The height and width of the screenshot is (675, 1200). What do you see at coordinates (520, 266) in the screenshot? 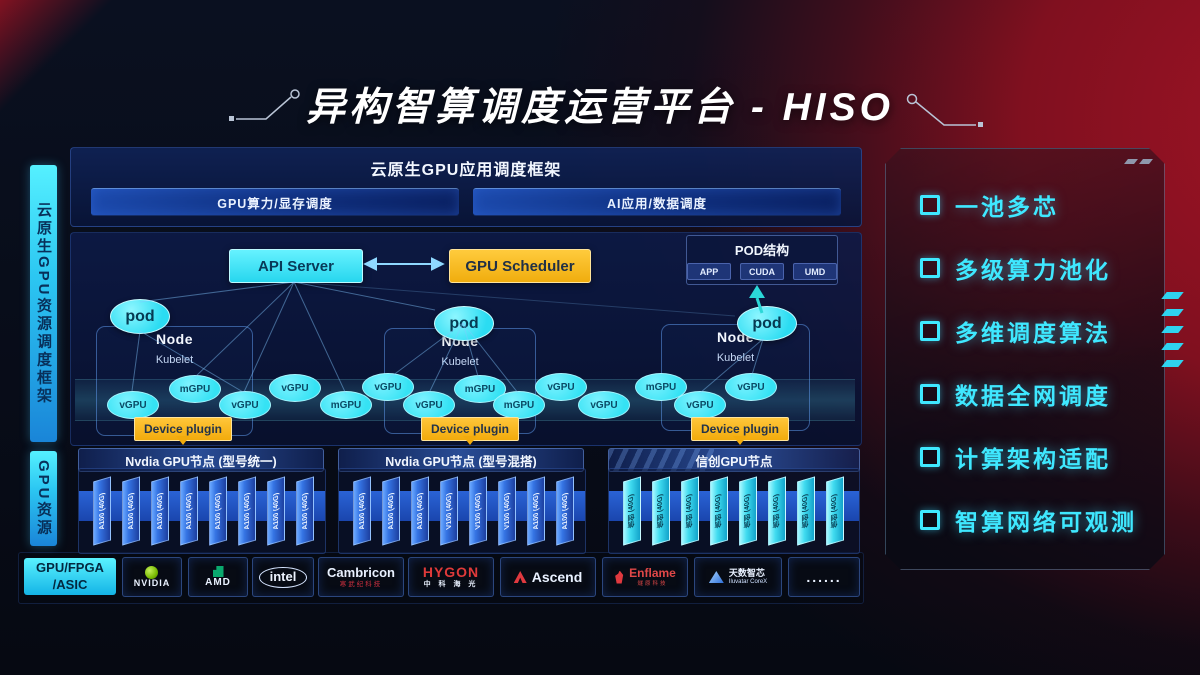
I see `gpu-scheduler-box: GPU Scheduler` at bounding box center [520, 266].